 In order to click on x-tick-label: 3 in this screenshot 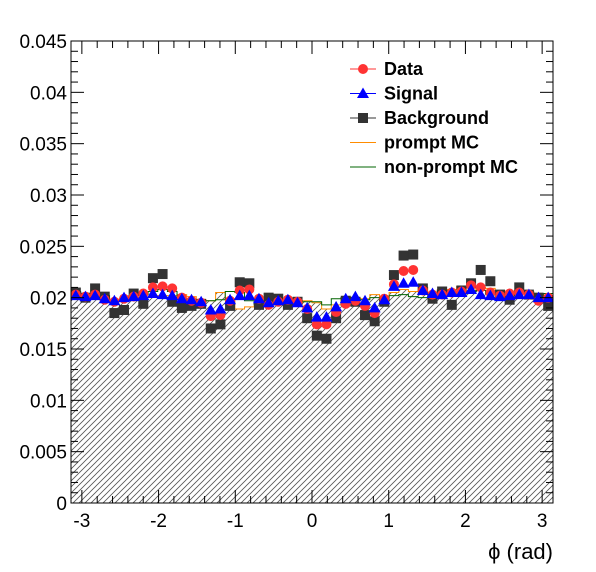, I will do `click(542, 521)`.